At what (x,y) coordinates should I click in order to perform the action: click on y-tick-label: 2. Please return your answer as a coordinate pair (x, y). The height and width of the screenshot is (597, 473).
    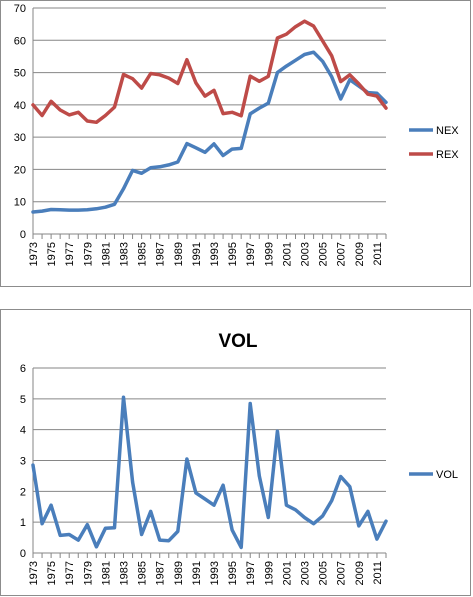
    Looking at the image, I should click on (23, 492).